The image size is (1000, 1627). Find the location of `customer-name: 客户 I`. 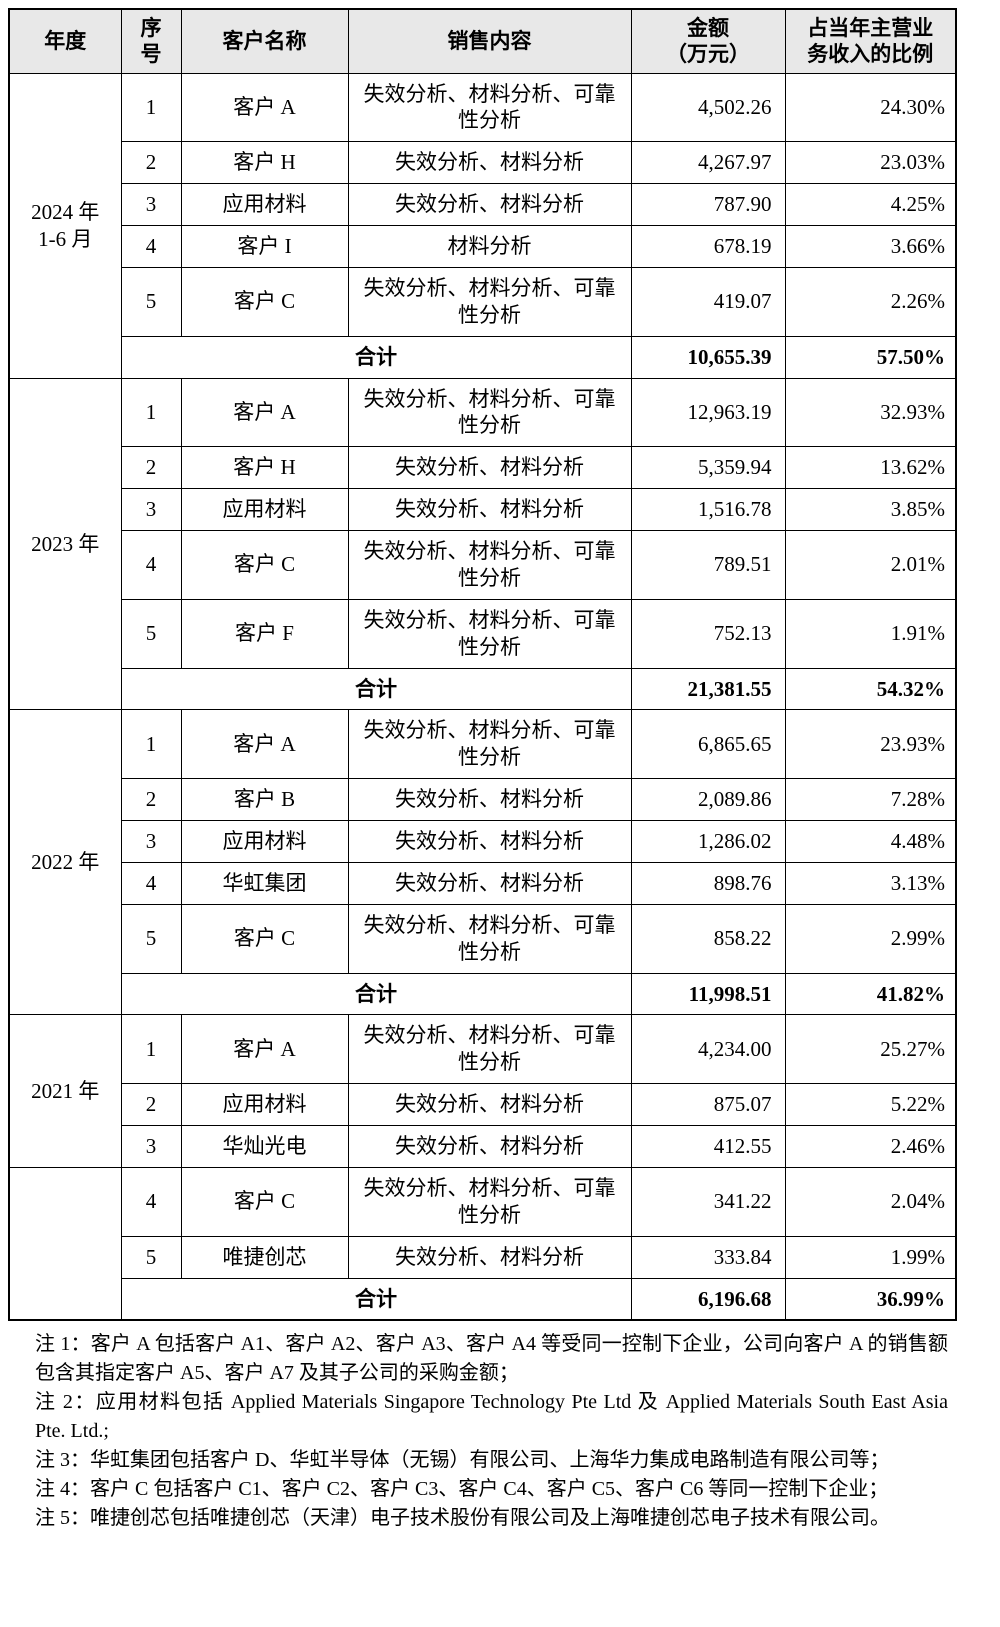

customer-name: 客户 I is located at coordinates (264, 246).